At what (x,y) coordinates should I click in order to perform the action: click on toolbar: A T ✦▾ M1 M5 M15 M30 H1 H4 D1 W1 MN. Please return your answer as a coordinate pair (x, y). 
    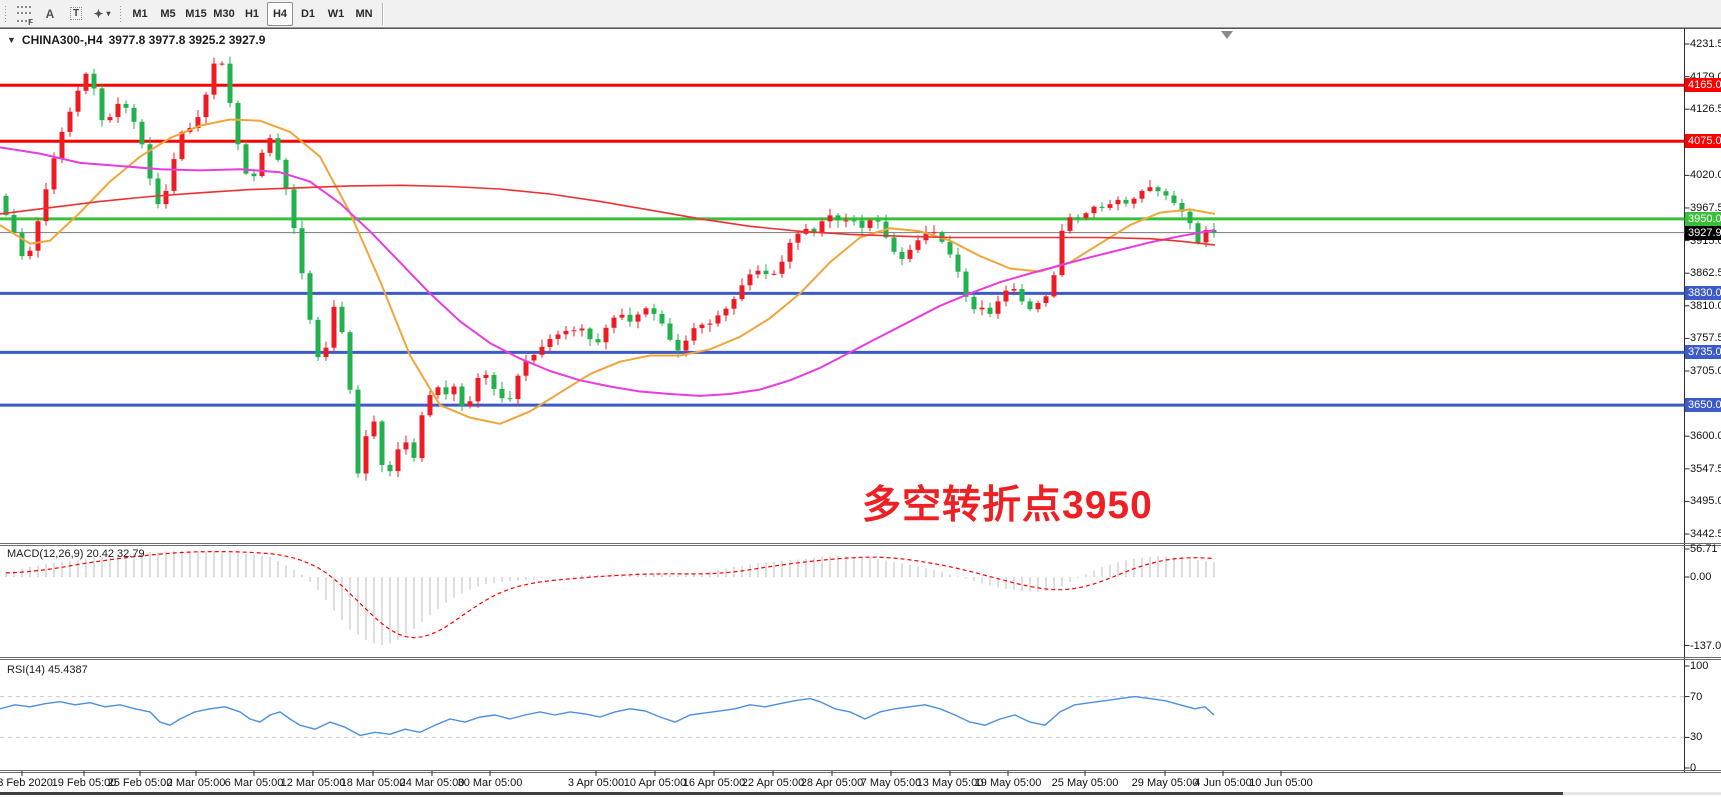
    Looking at the image, I should click on (860, 14).